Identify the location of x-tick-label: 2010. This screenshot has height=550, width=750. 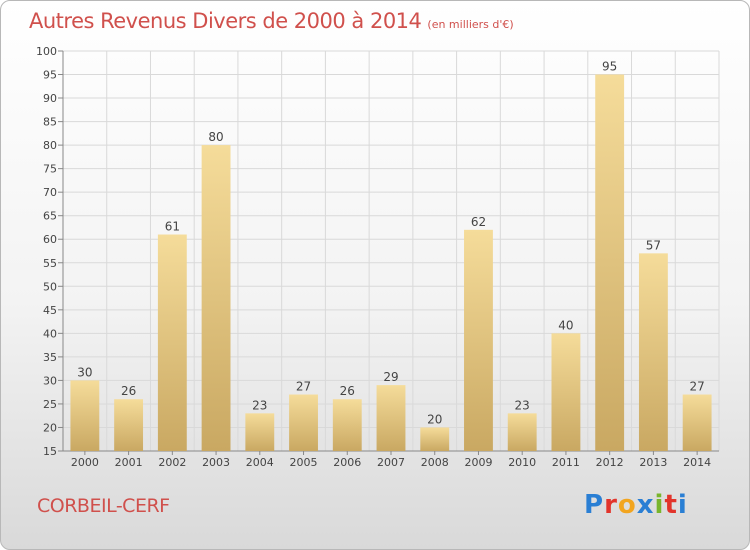
(522, 462).